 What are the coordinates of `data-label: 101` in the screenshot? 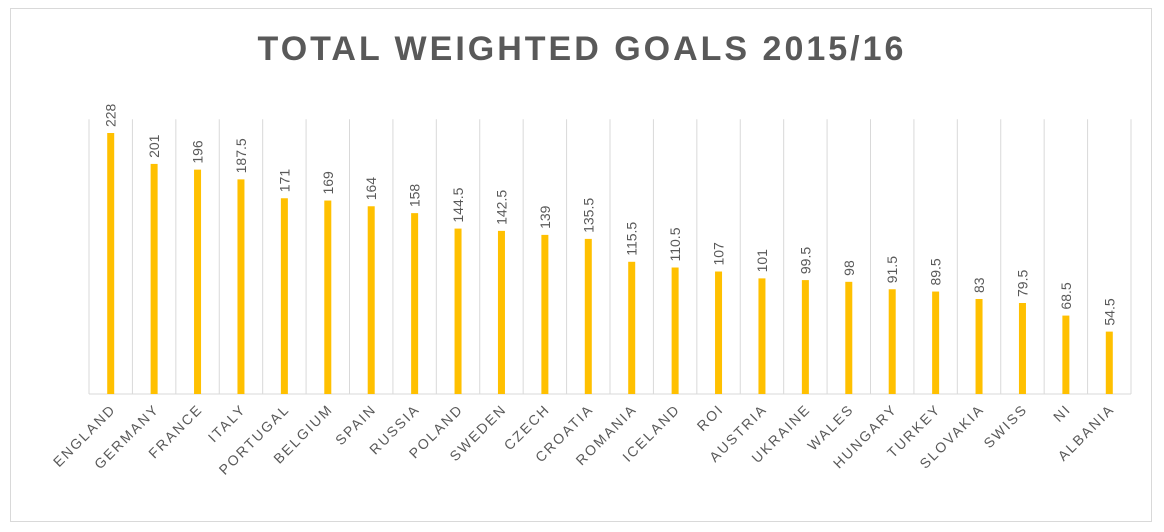 It's located at (762, 261).